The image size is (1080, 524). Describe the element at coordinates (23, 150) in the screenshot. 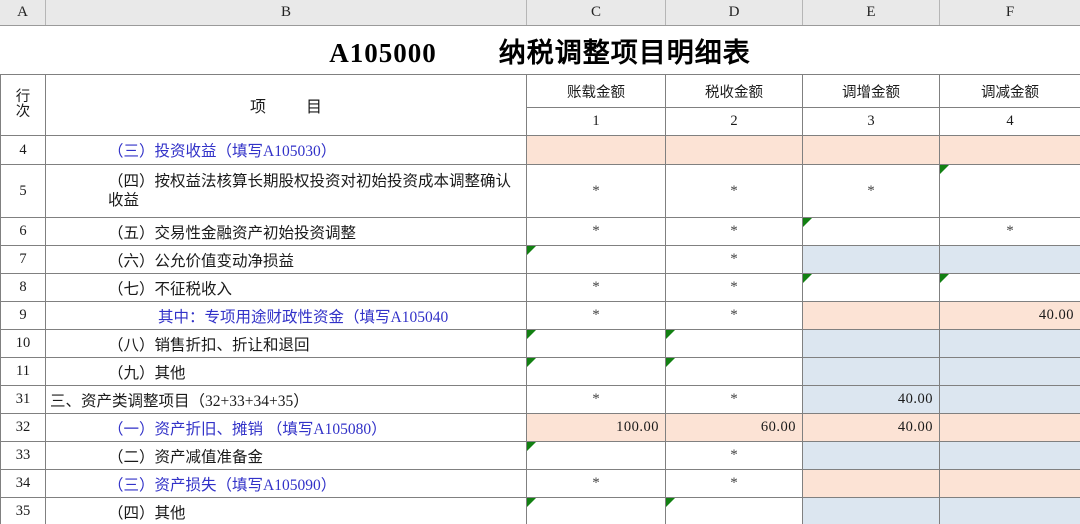

I see `row-number-cell: 4` at that location.